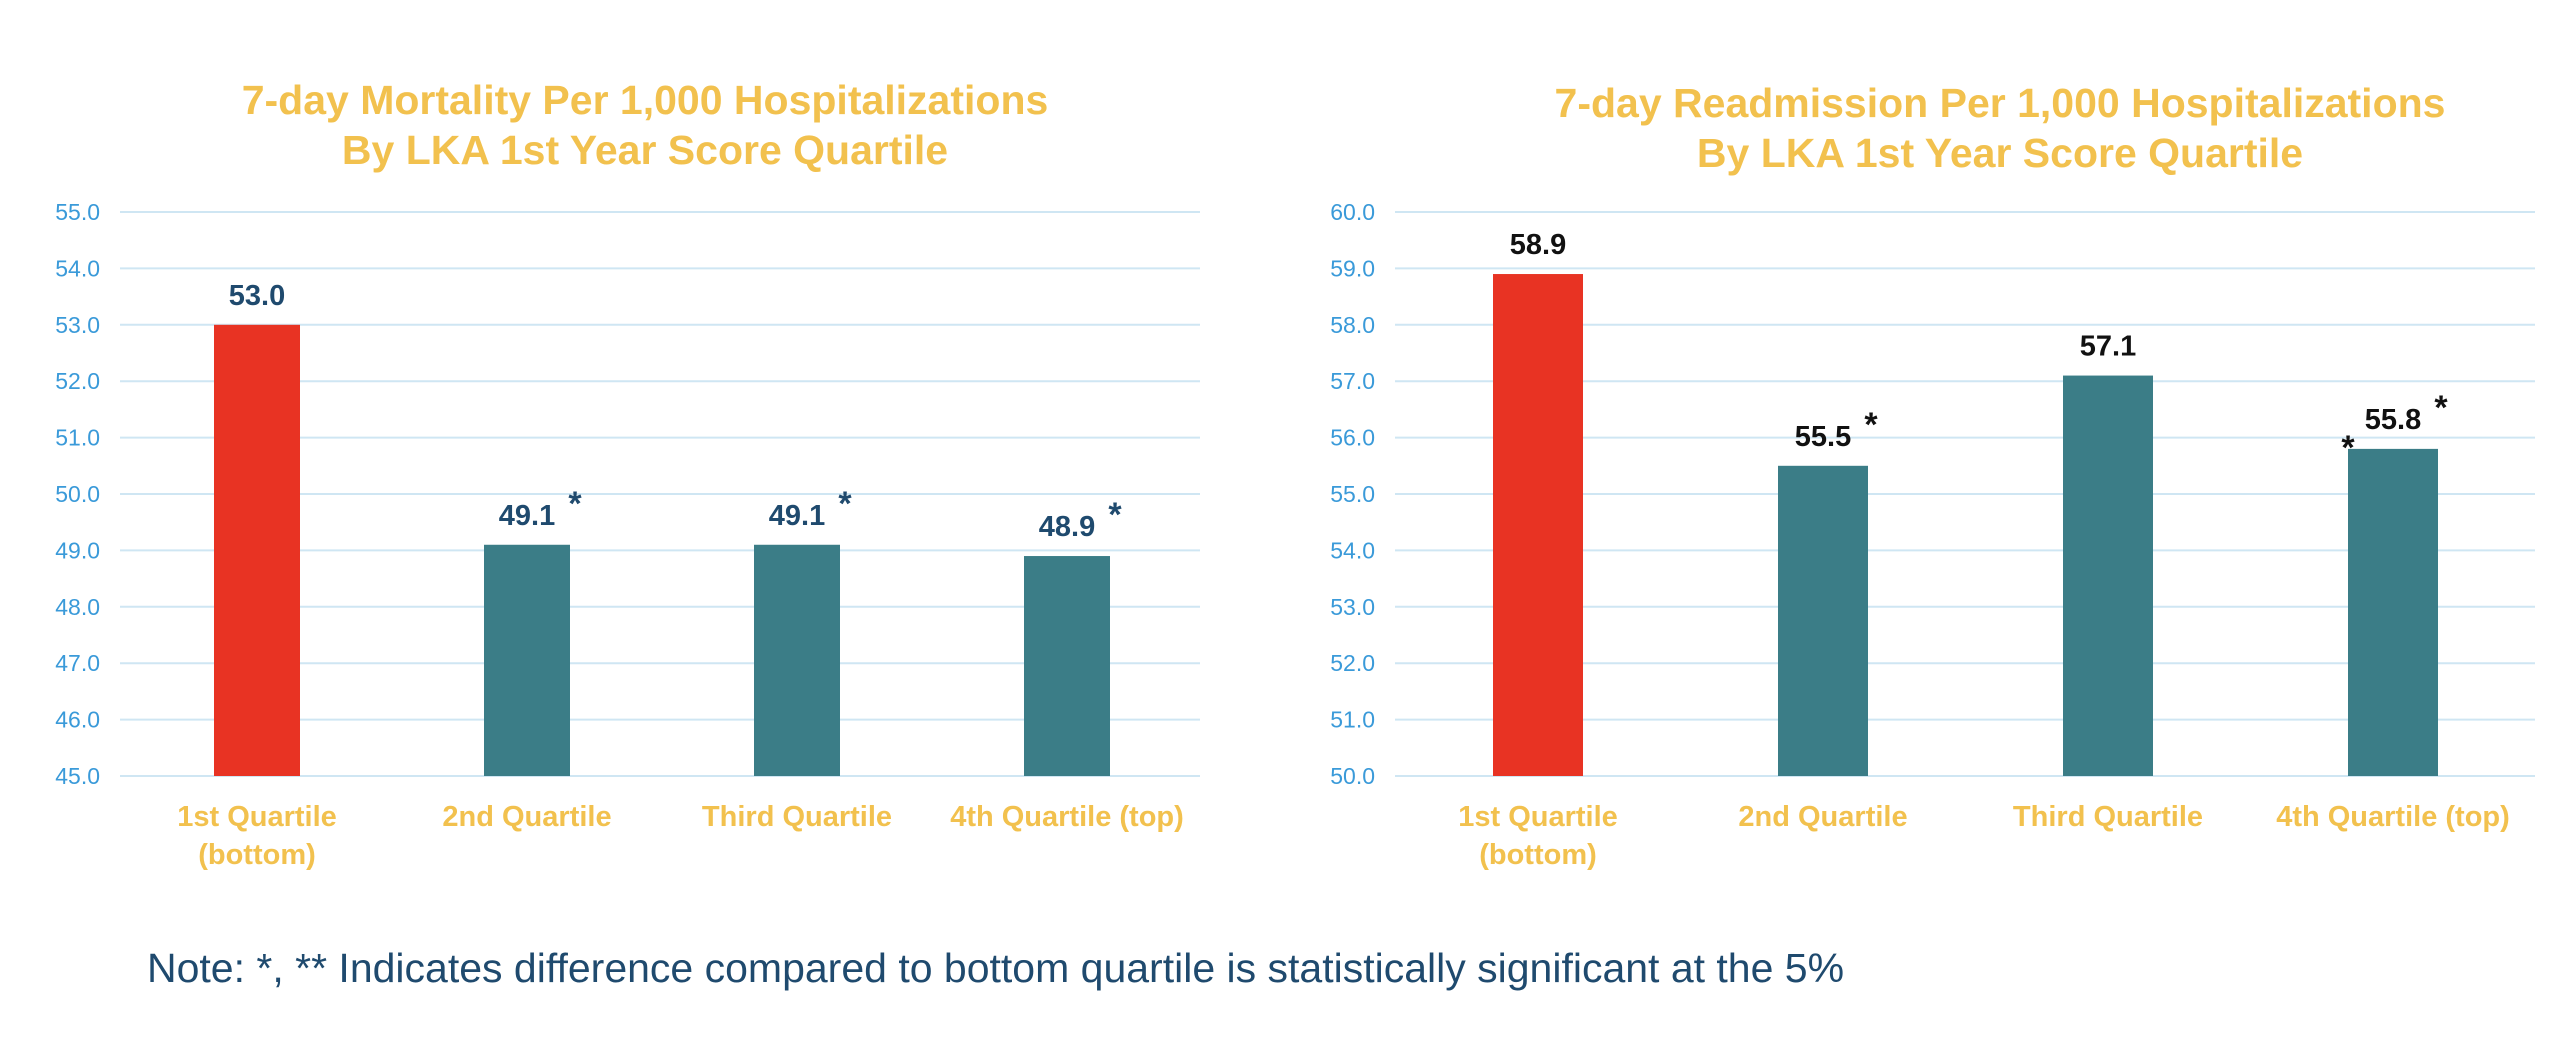 The width and height of the screenshot is (2560, 1043). What do you see at coordinates (1352, 438) in the screenshot?
I see `y-tick-label: 56.0` at bounding box center [1352, 438].